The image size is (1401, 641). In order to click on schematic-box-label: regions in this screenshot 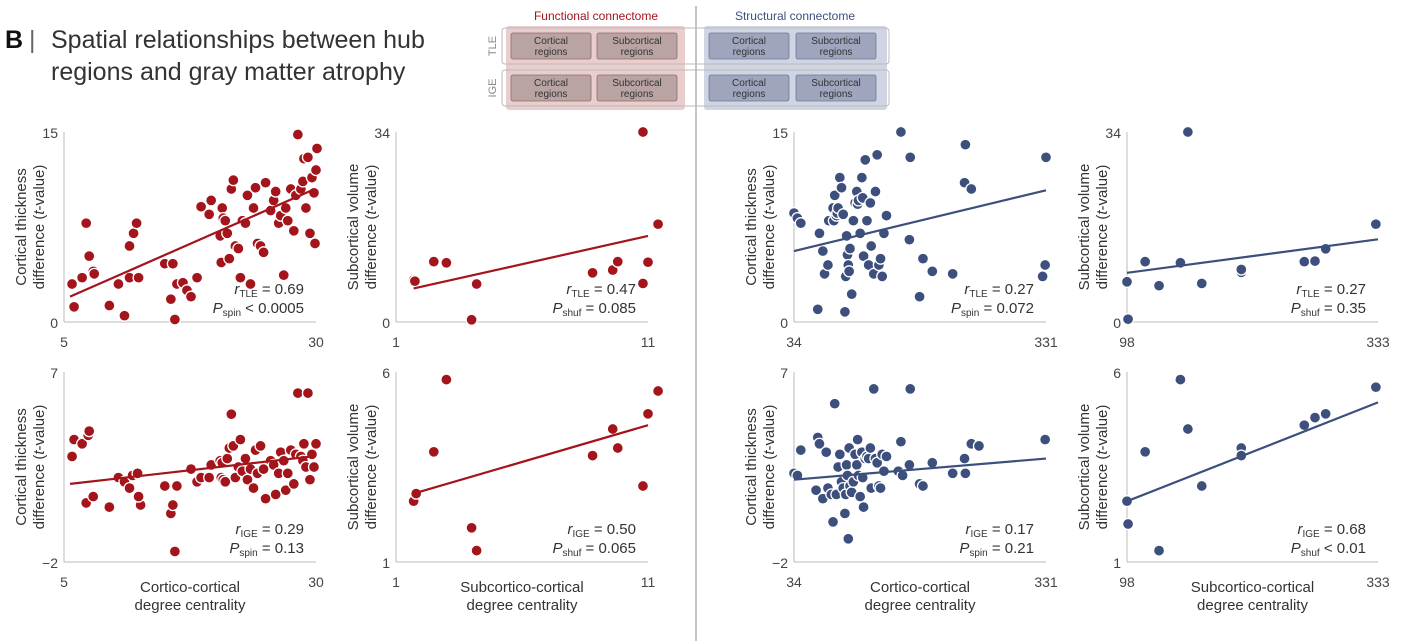, I will do `click(551, 52)`.